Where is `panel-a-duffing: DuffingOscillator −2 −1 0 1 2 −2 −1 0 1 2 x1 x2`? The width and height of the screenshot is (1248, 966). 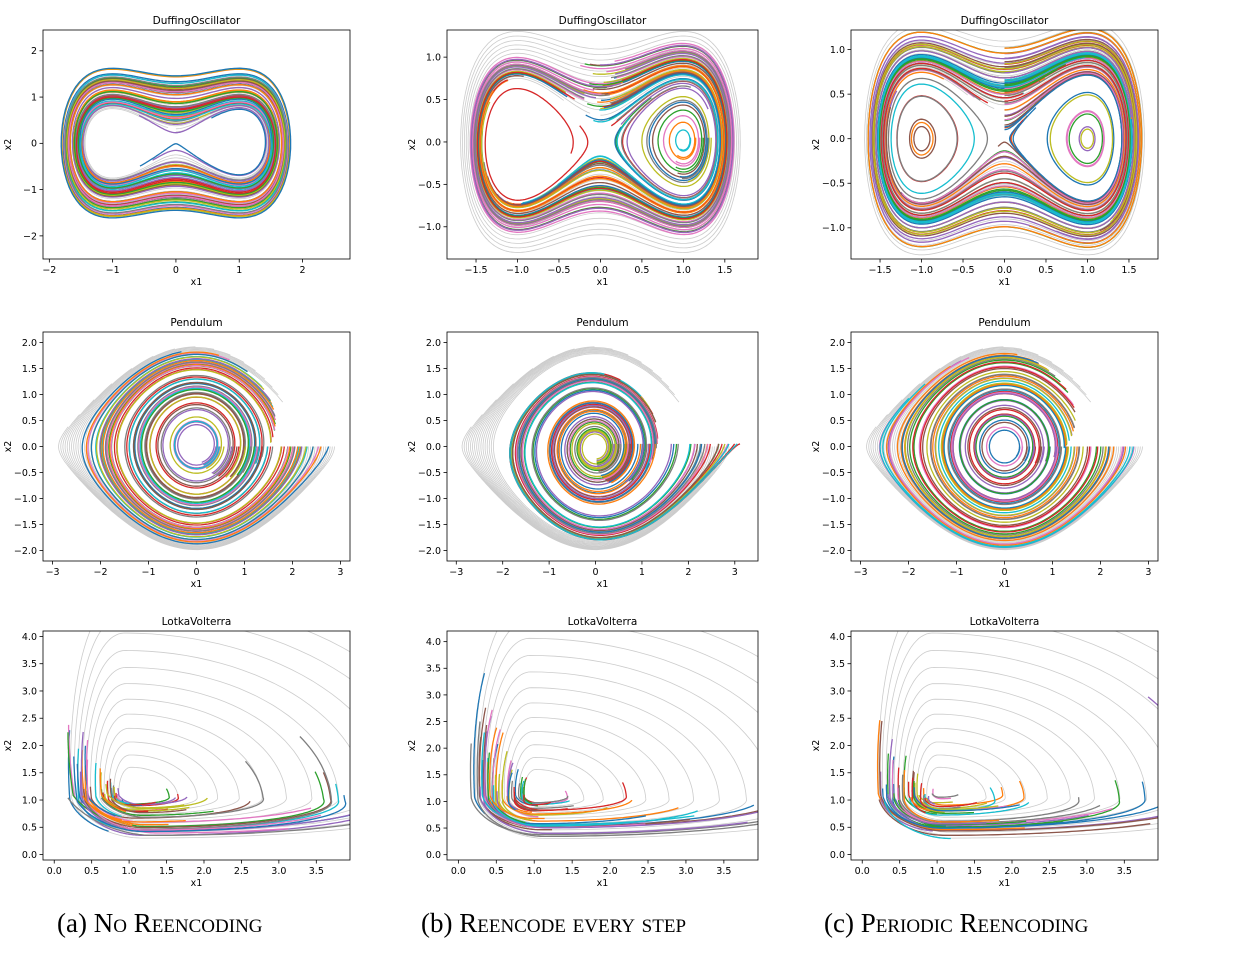 panel-a-duffing: DuffingOscillator −2 −1 0 1 2 −2 −1 0 1 2 x1 x2 is located at coordinates (177, 151).